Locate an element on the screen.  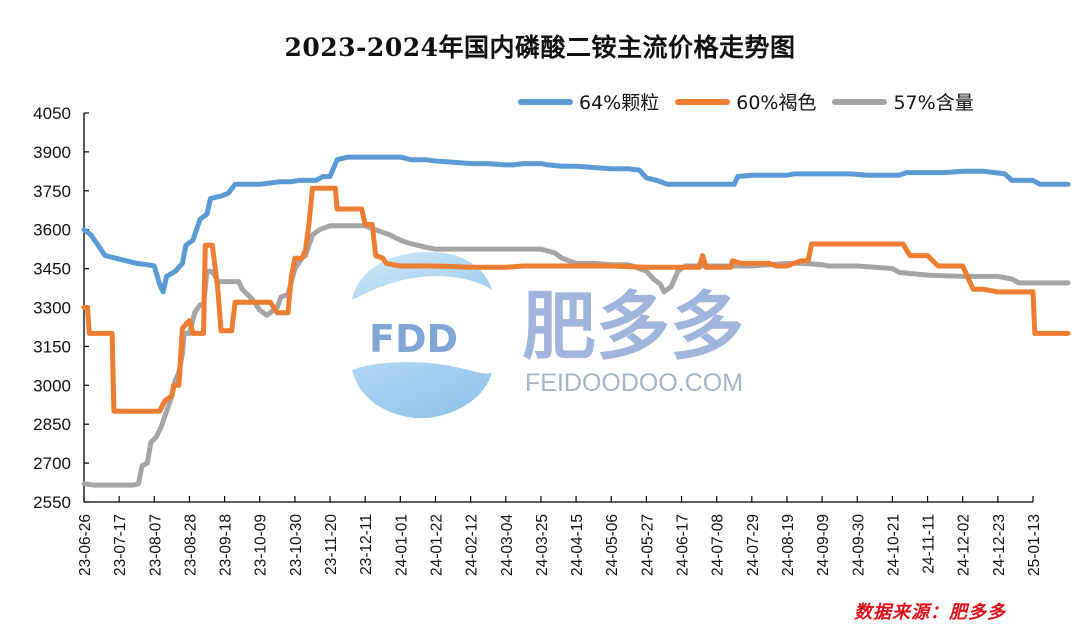
x-tick-label: 23-08-28 is located at coordinates (190, 545).